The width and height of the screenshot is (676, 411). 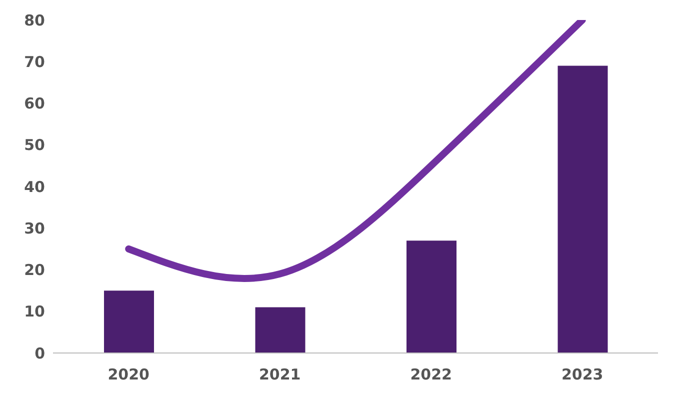 What do you see at coordinates (39, 353) in the screenshot?
I see `y-tick-label: 0` at bounding box center [39, 353].